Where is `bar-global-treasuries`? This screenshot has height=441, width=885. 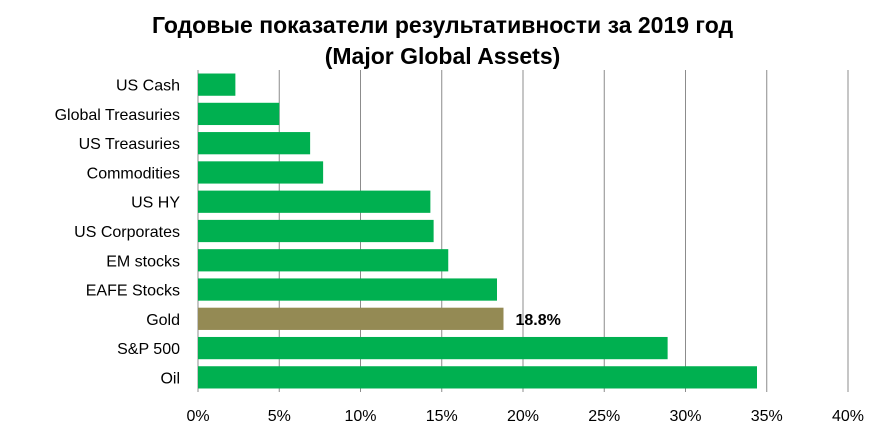
bar-global-treasuries is located at coordinates (239, 114).